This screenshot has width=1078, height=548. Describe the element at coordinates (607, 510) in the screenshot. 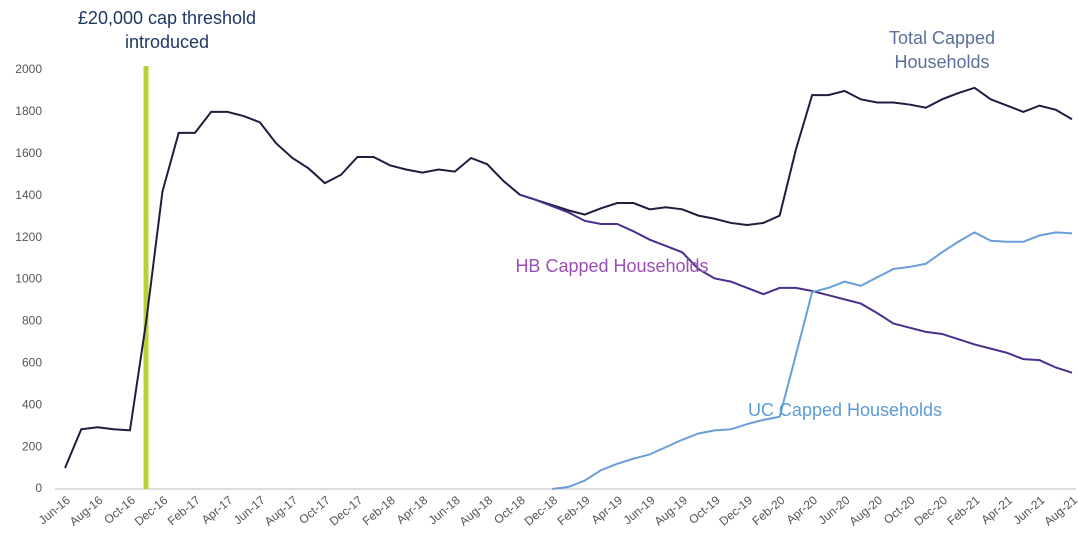

I see `x-tick-label: Apr-19` at that location.